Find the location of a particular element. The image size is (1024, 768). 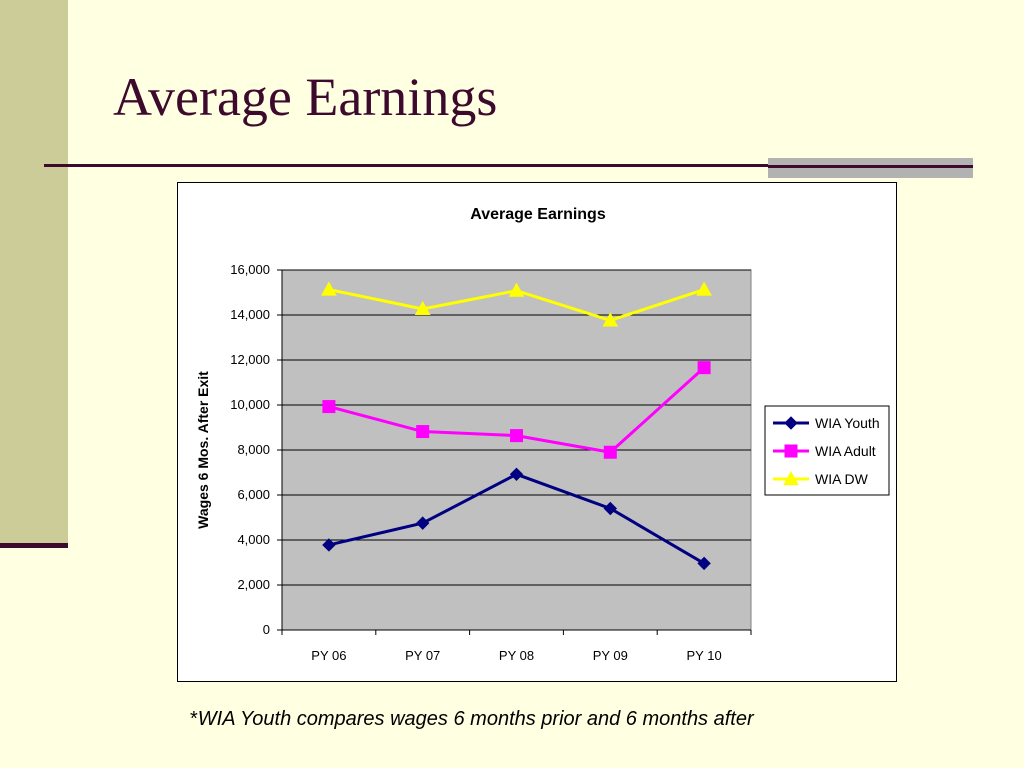

x-tick-label: PY 10 is located at coordinates (704, 655).